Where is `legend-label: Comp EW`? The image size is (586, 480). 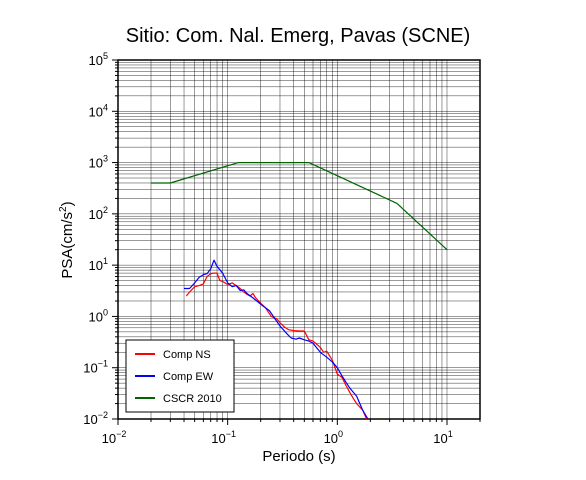 legend-label: Comp EW is located at coordinates (188, 377).